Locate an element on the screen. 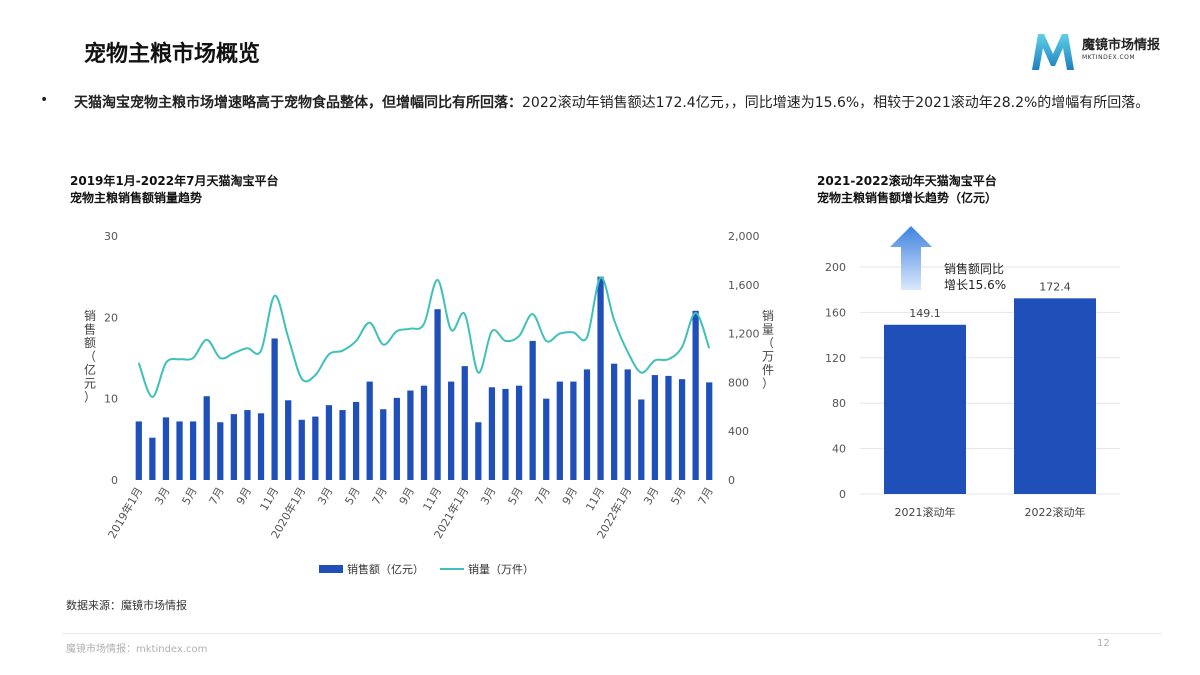  y-tick-label: 0 is located at coordinates (842, 494).